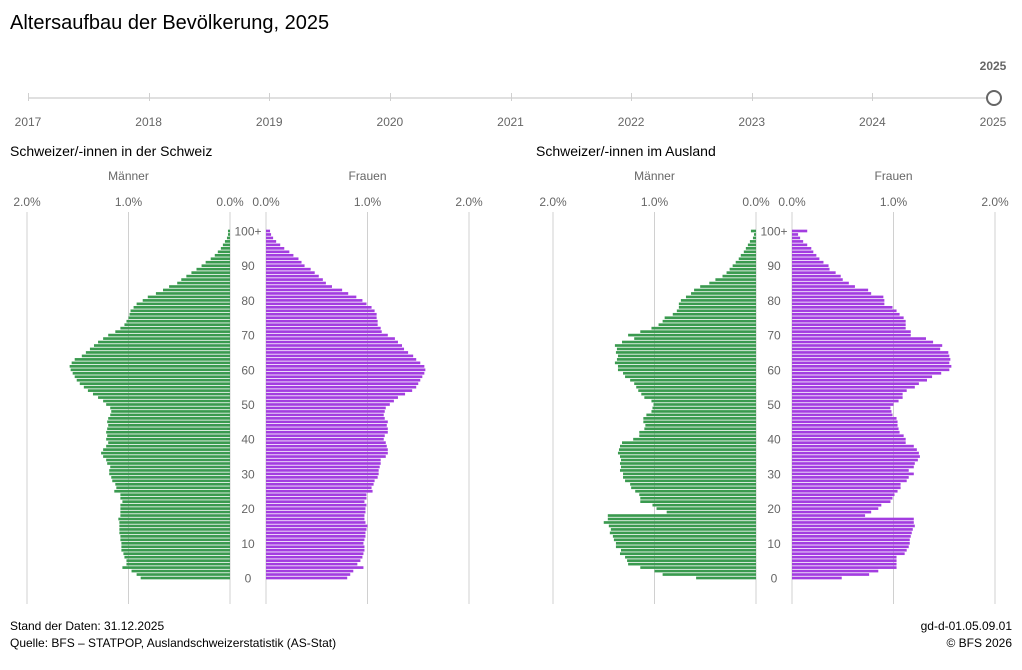 This screenshot has width=1022, height=670. I want to click on copyright: © BFS 2026, so click(979, 643).